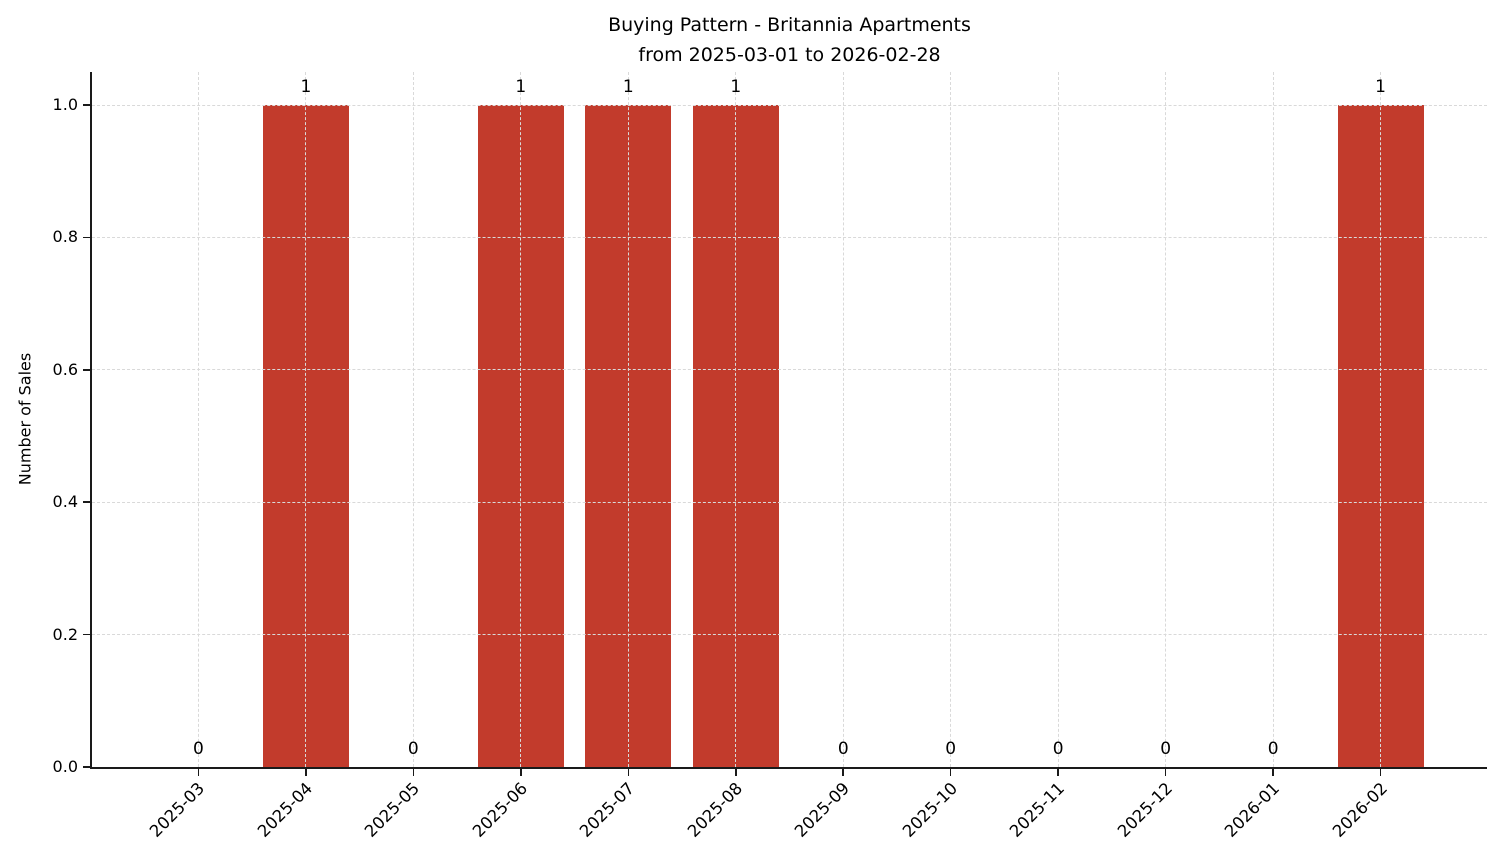 The width and height of the screenshot is (1501, 863). I want to click on x-tick-label-2025-12: 2025-12, so click(1144, 809).